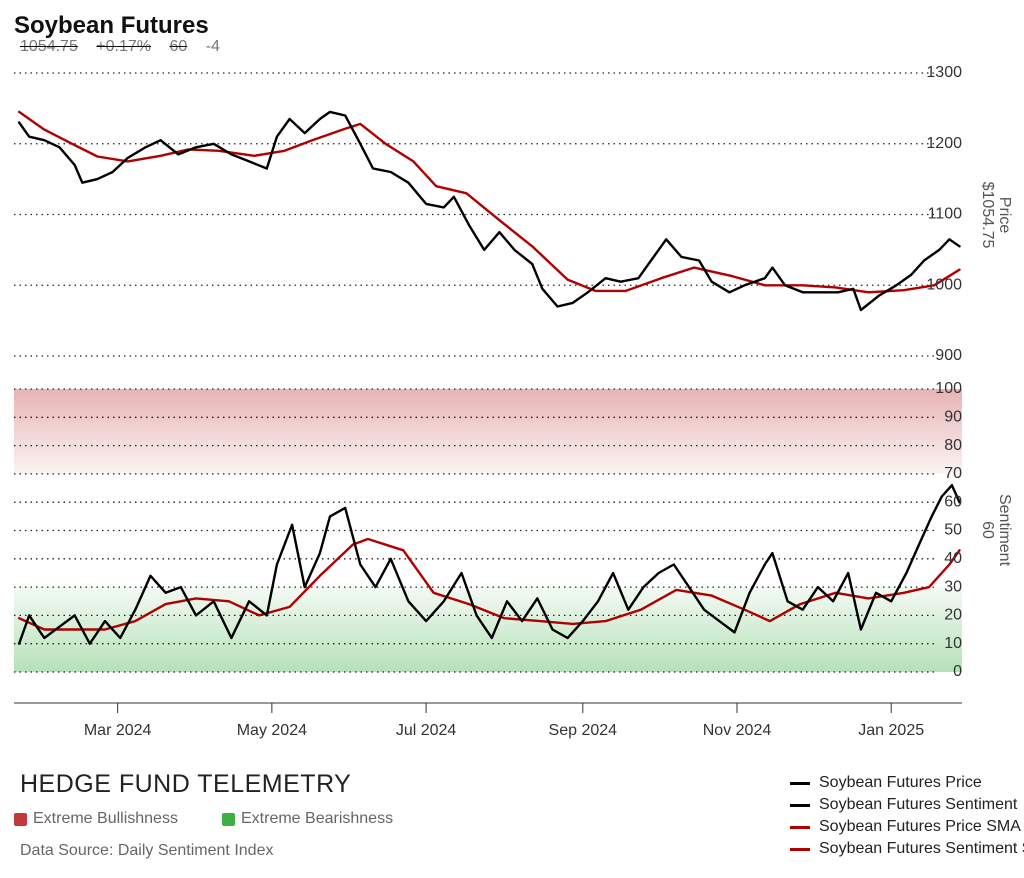  Describe the element at coordinates (272, 730) in the screenshot. I see `x-tick-label: May 2024` at that location.